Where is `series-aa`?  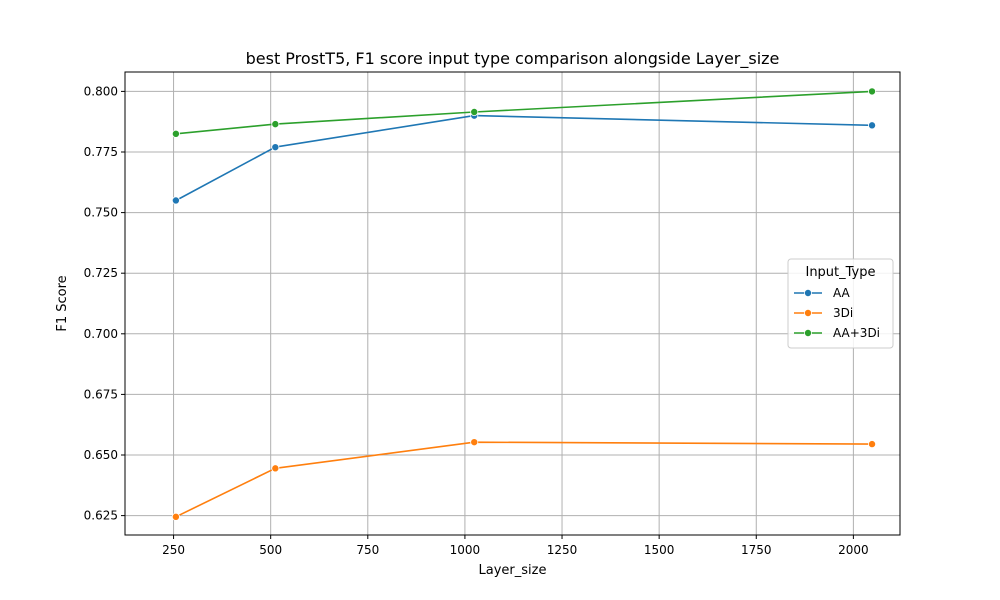 series-aa is located at coordinates (524, 158).